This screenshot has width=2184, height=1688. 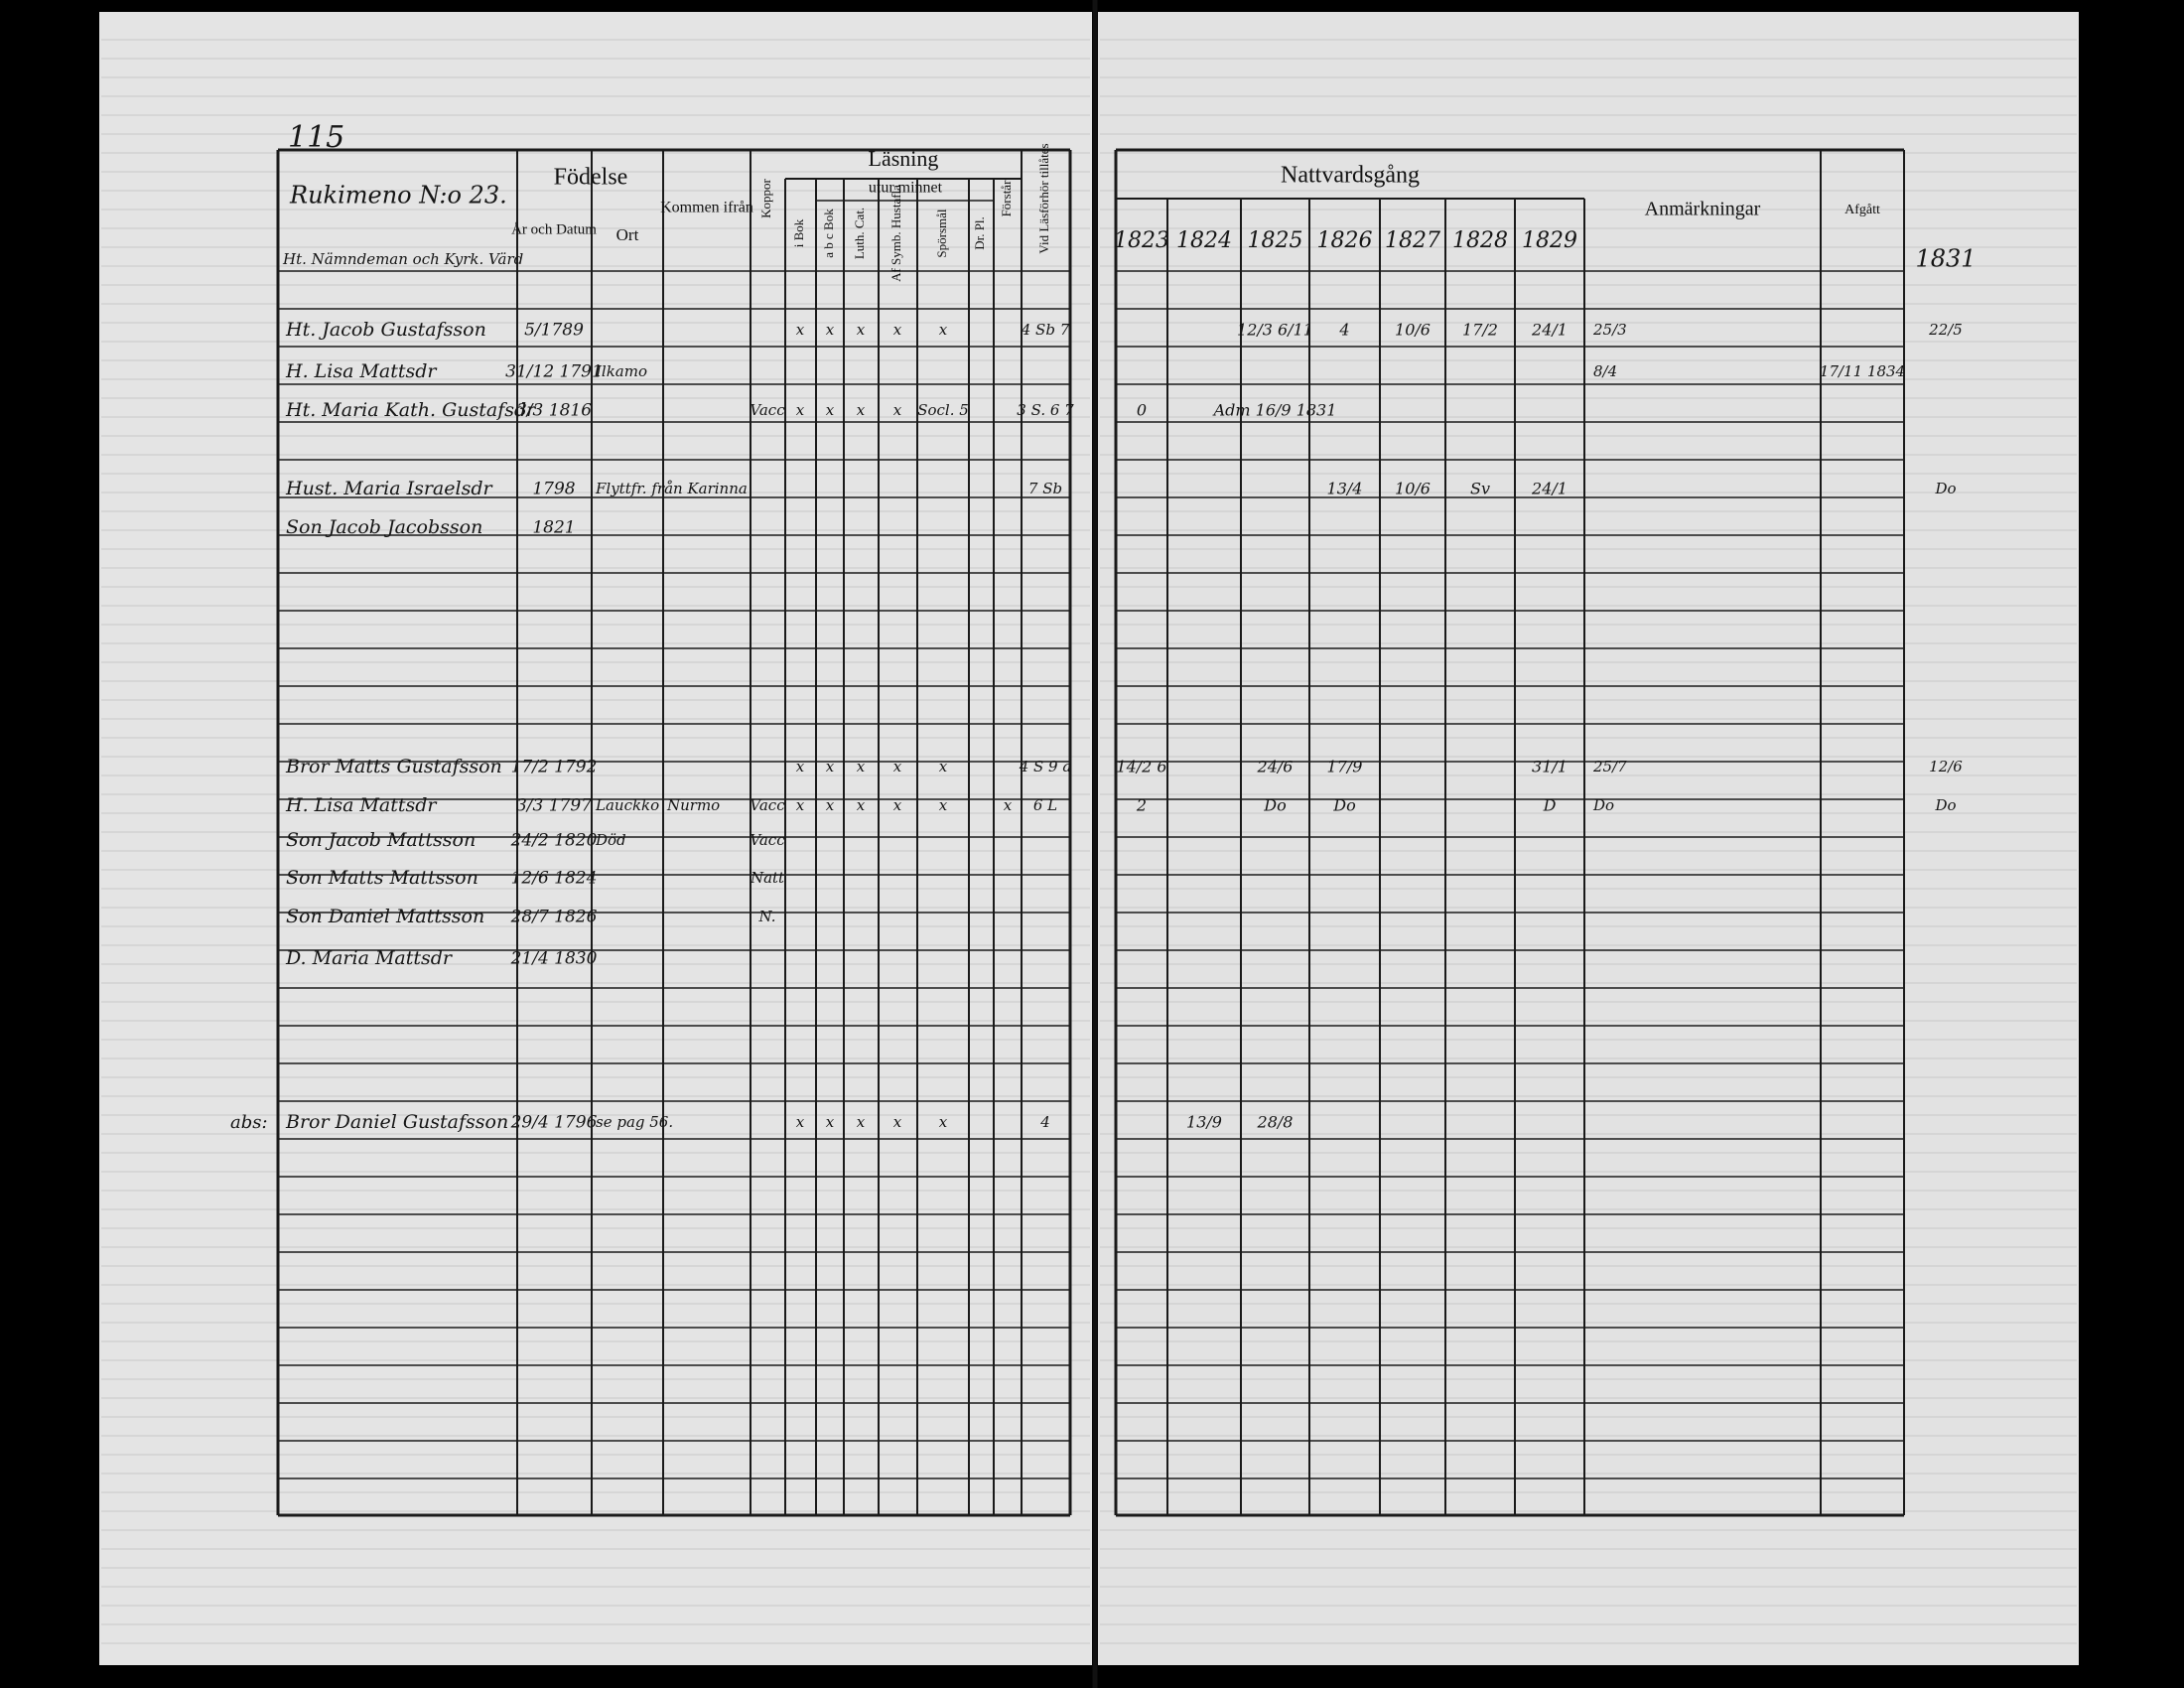 What do you see at coordinates (1550, 805) in the screenshot?
I see `communion-entry: D` at bounding box center [1550, 805].